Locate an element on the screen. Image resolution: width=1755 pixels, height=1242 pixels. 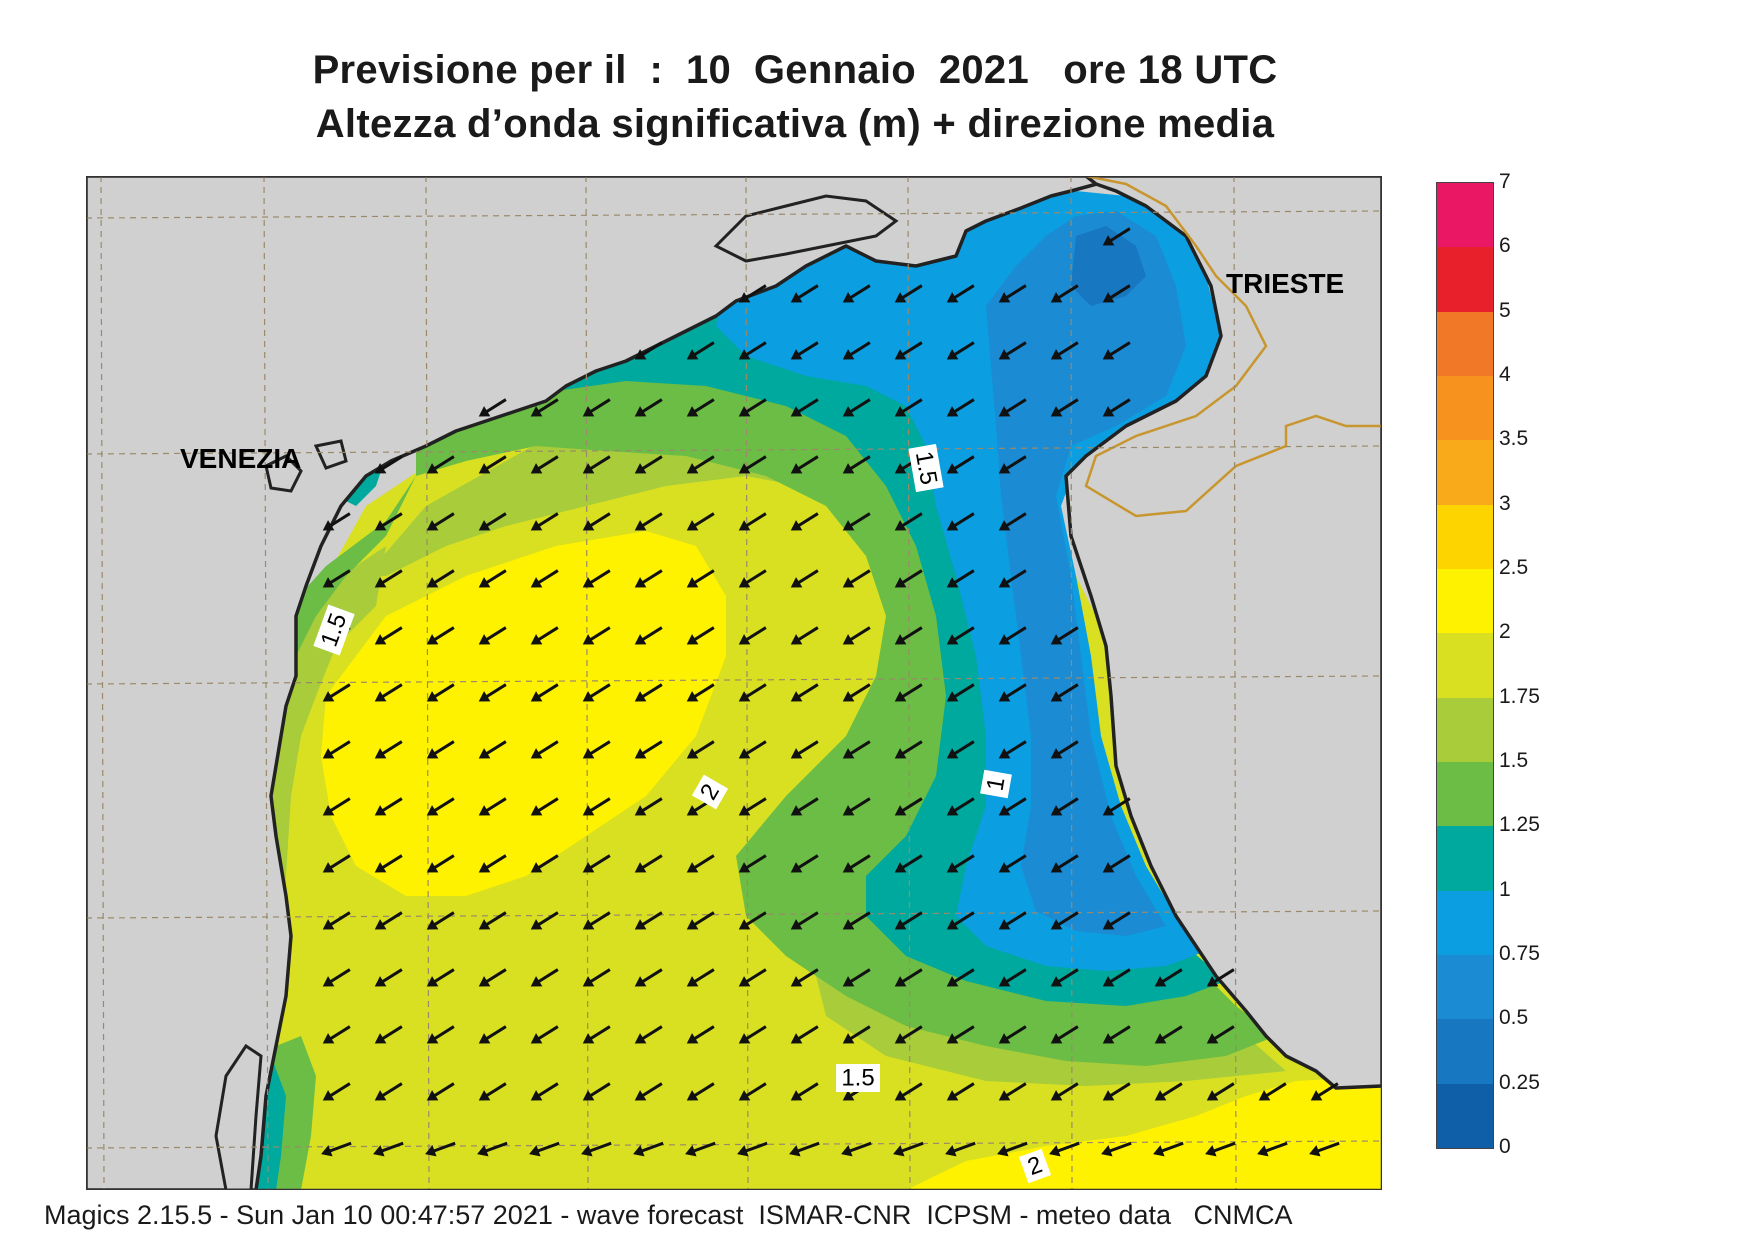
scale-tick-label: 3.5 is located at coordinates (1514, 439).